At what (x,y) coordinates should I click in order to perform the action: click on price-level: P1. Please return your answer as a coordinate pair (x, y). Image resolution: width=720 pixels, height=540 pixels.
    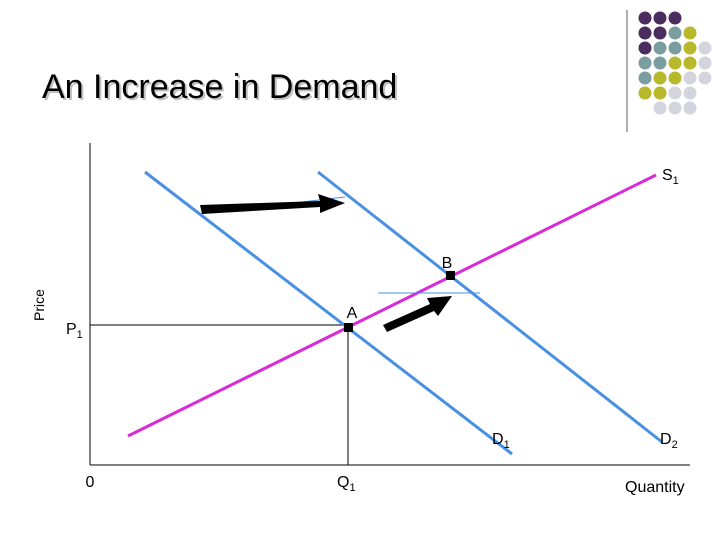
    Looking at the image, I should click on (74, 331).